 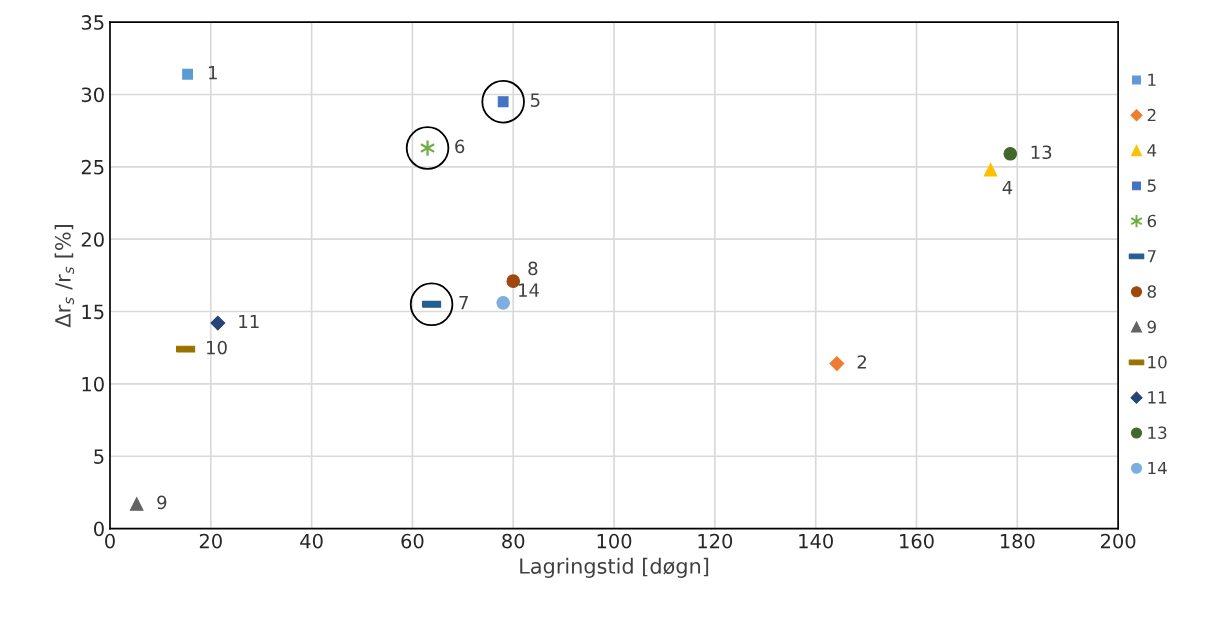 I want to click on text: 11, so click(x=249, y=321).